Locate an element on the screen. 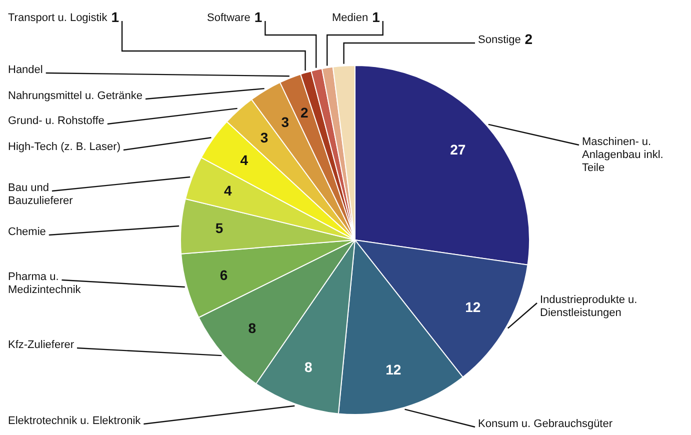 The image size is (691, 435). slice-label: Transport u. Logistik is located at coordinates (58, 18).